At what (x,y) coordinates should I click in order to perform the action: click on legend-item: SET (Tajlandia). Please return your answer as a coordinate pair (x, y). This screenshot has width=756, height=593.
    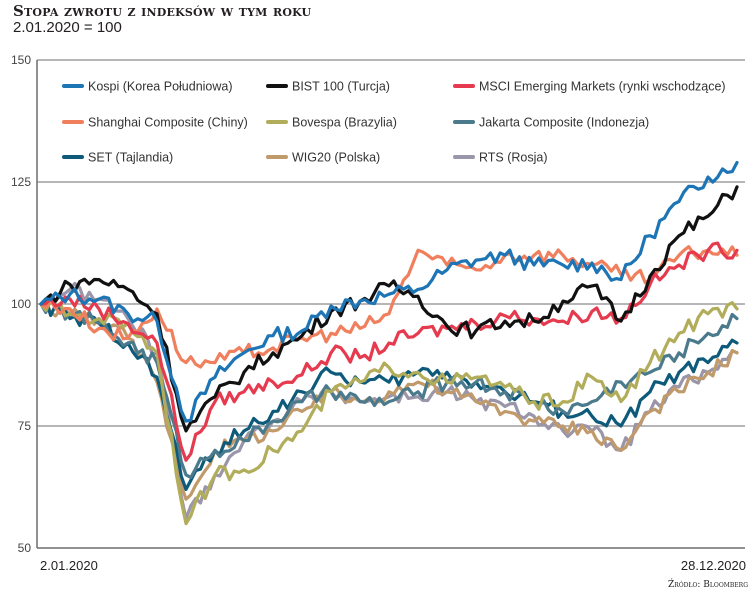
    Looking at the image, I should click on (117, 158).